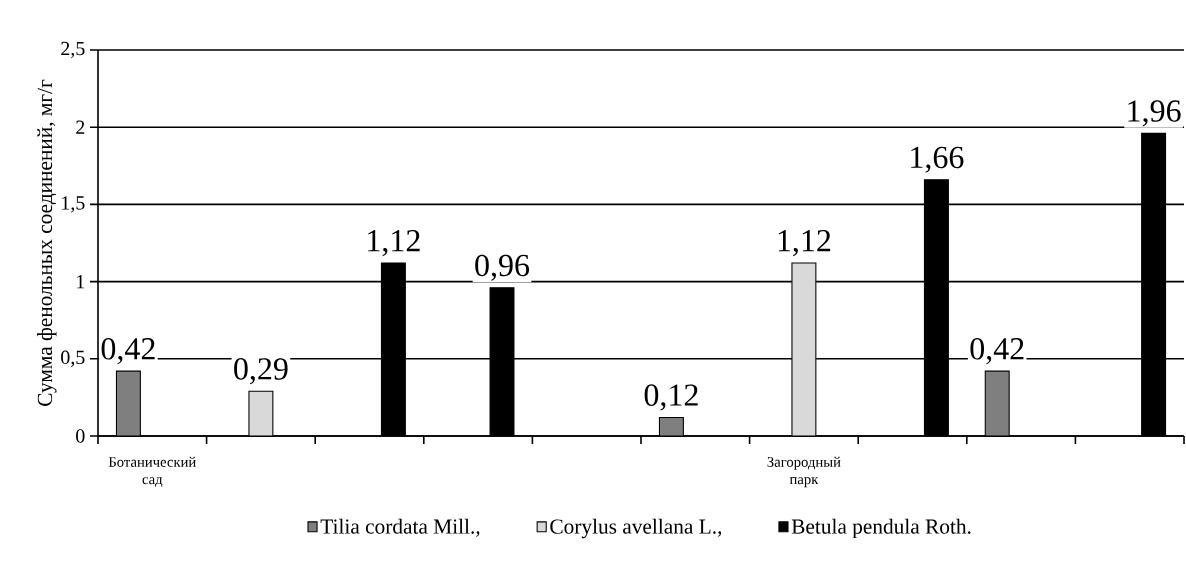  I want to click on legend-label: Betula pendula Roth., so click(881, 528).